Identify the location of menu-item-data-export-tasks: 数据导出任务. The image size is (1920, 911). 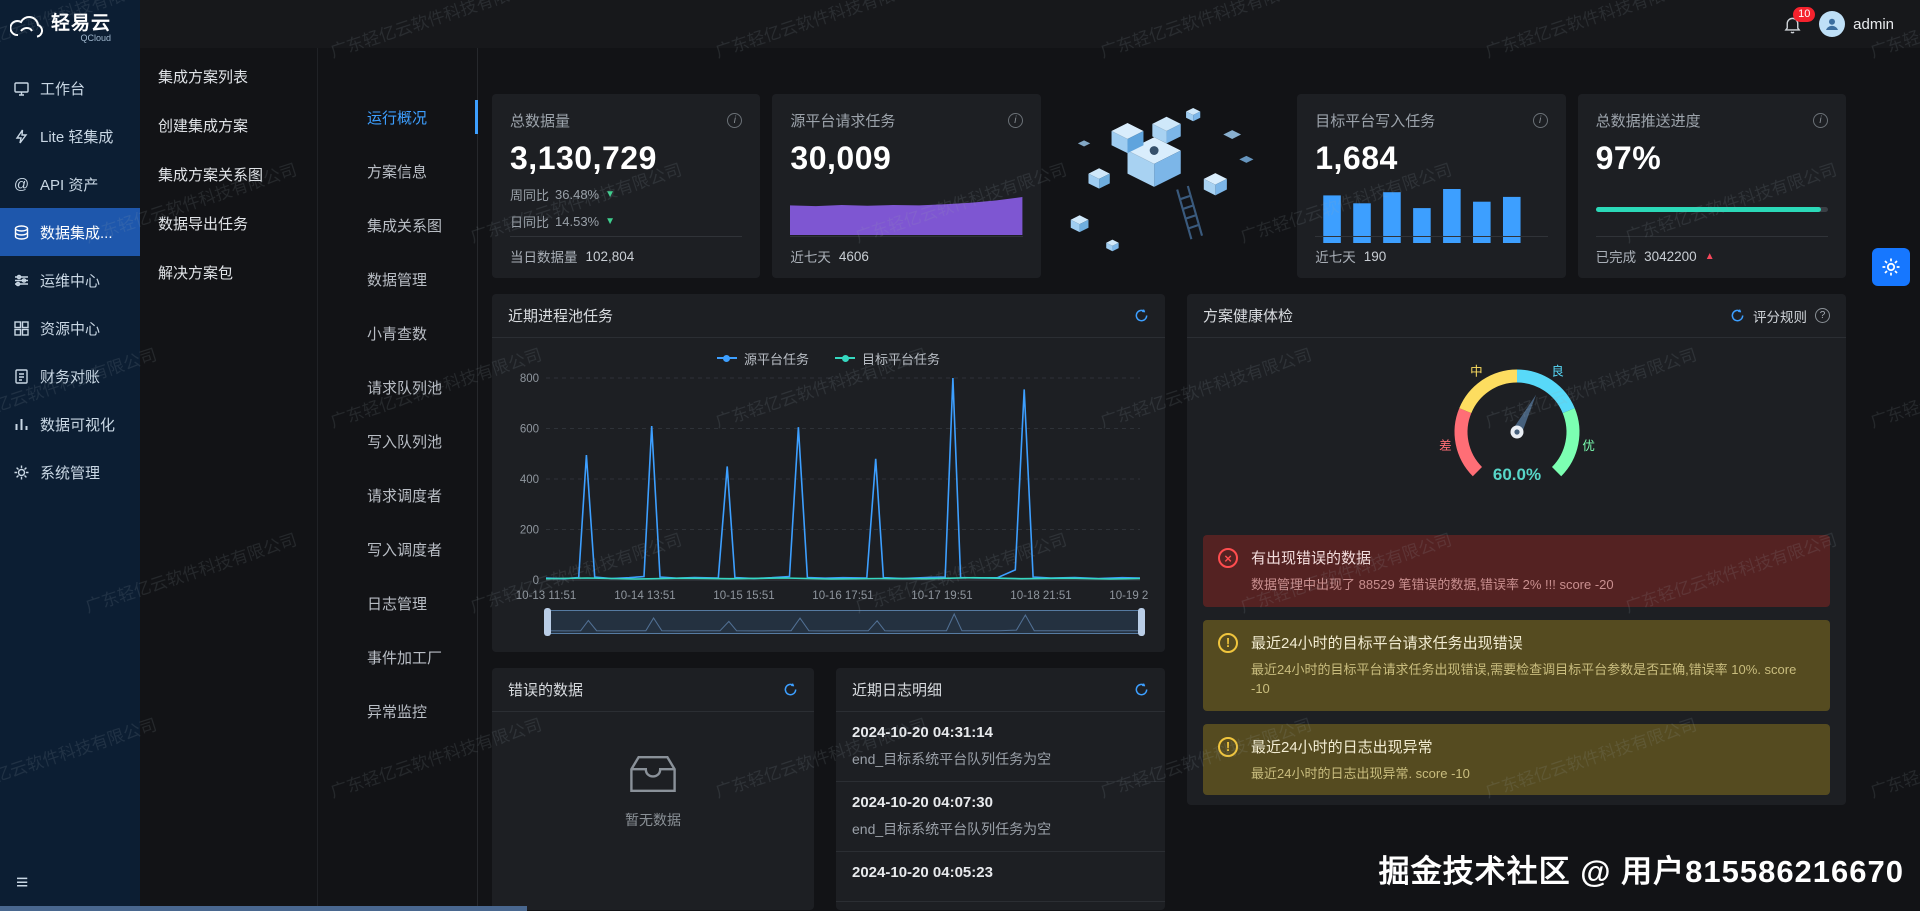
(203, 224).